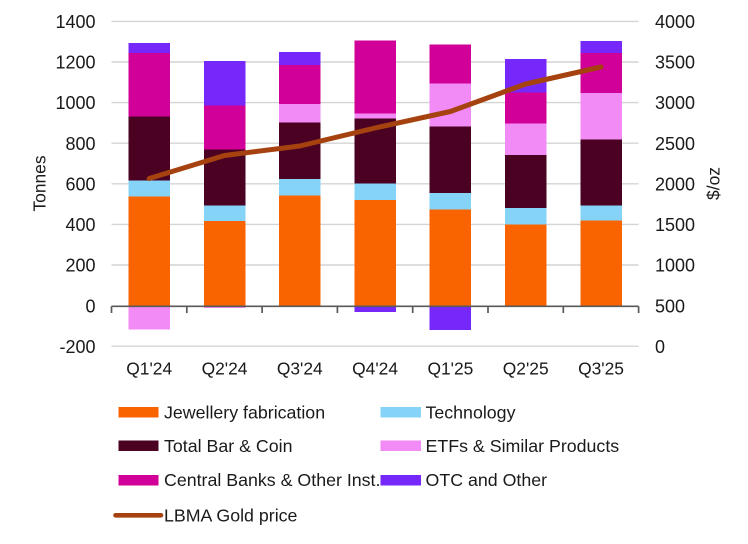 Image resolution: width=748 pixels, height=544 pixels. What do you see at coordinates (77, 347) in the screenshot?
I see `svg-text: -200` at bounding box center [77, 347].